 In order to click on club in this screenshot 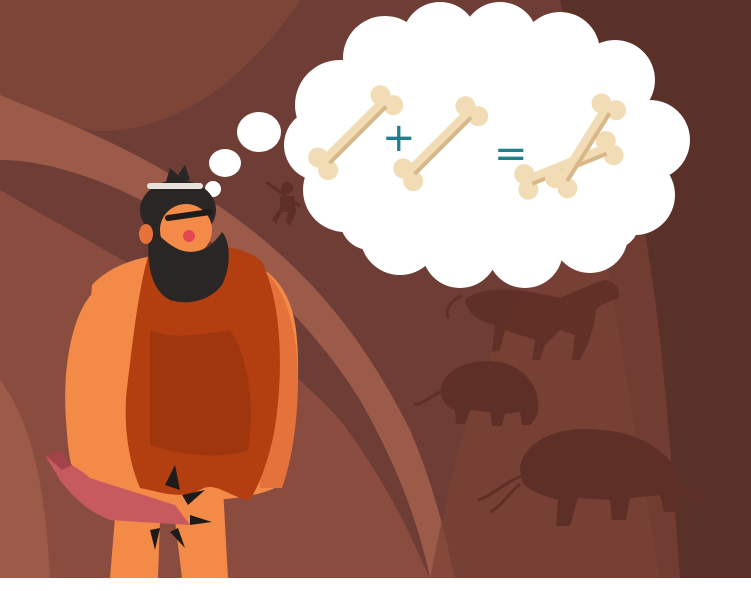, I will do `click(128, 500)`.